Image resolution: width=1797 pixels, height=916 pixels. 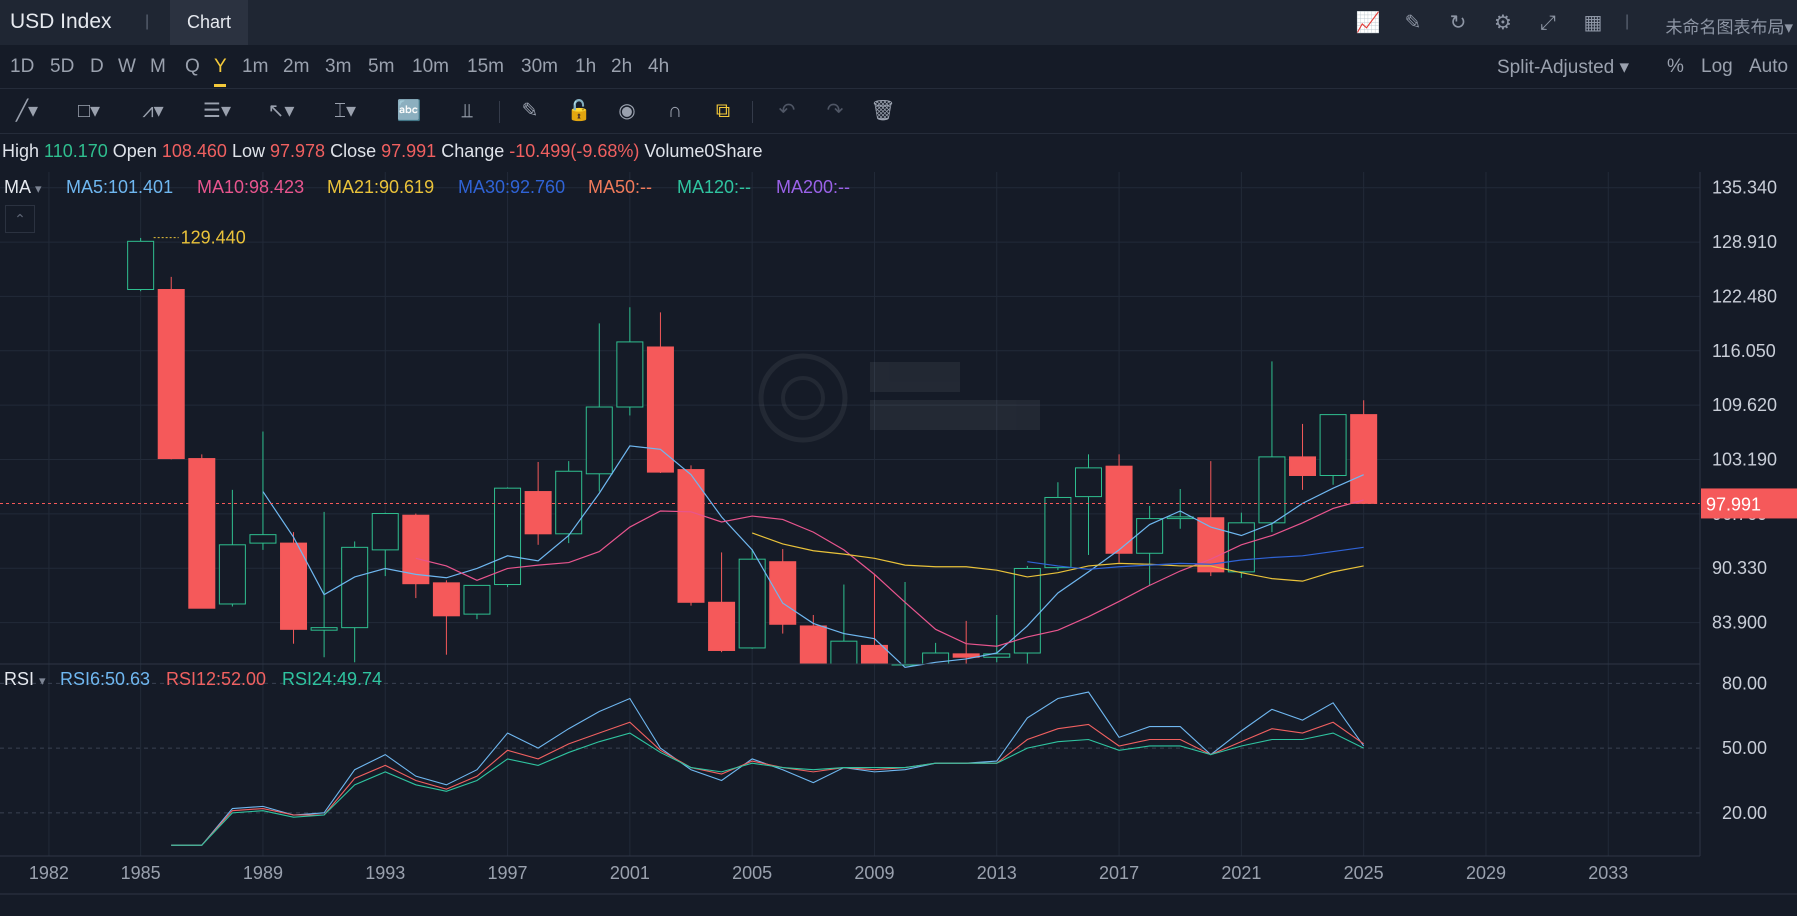 I want to click on interval-Y: Y, so click(x=220, y=66).